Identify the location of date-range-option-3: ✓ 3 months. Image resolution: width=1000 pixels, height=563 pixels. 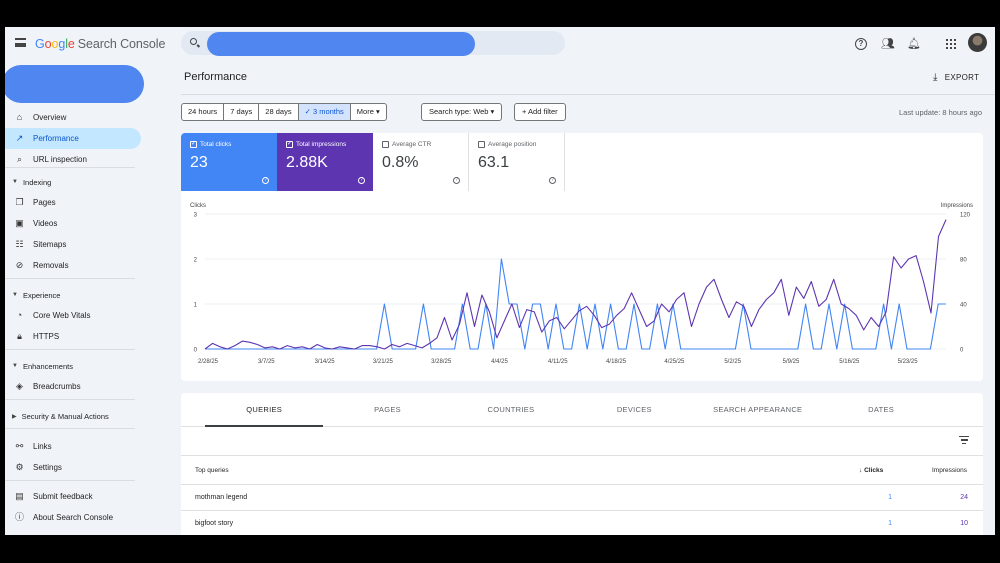
(324, 112).